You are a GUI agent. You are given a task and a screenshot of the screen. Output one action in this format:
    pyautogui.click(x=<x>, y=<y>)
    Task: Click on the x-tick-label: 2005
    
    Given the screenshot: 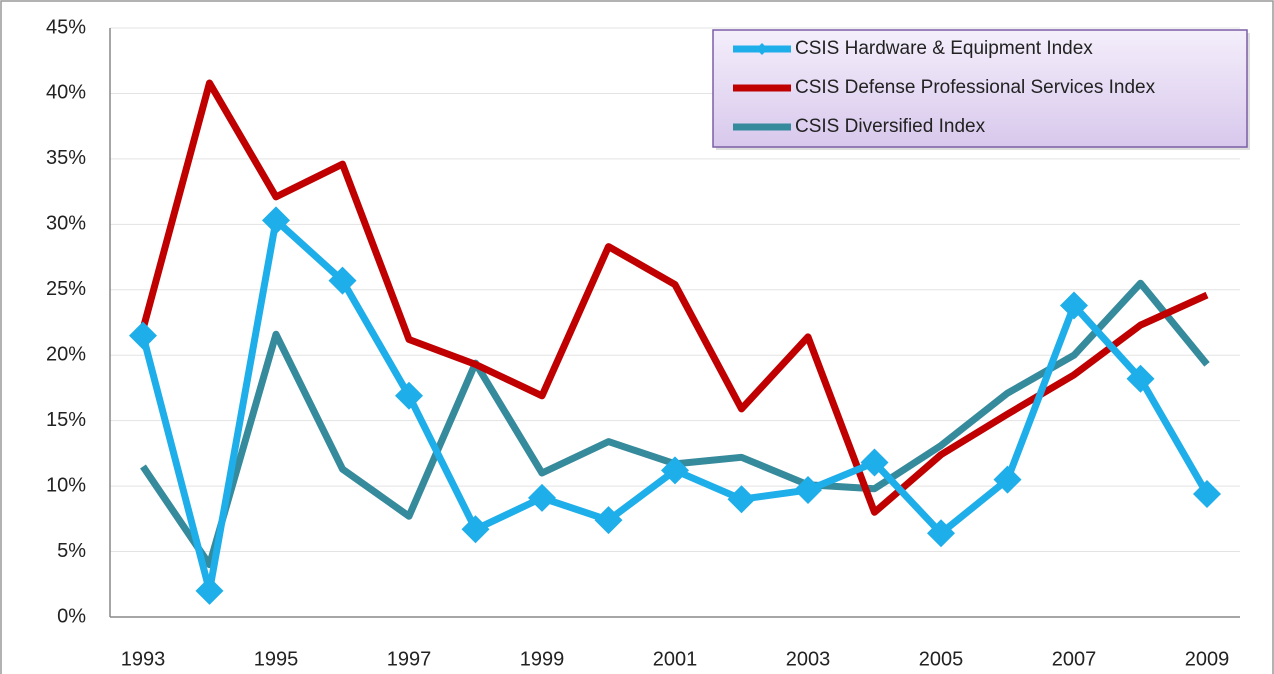 What is the action you would take?
    pyautogui.click(x=941, y=659)
    